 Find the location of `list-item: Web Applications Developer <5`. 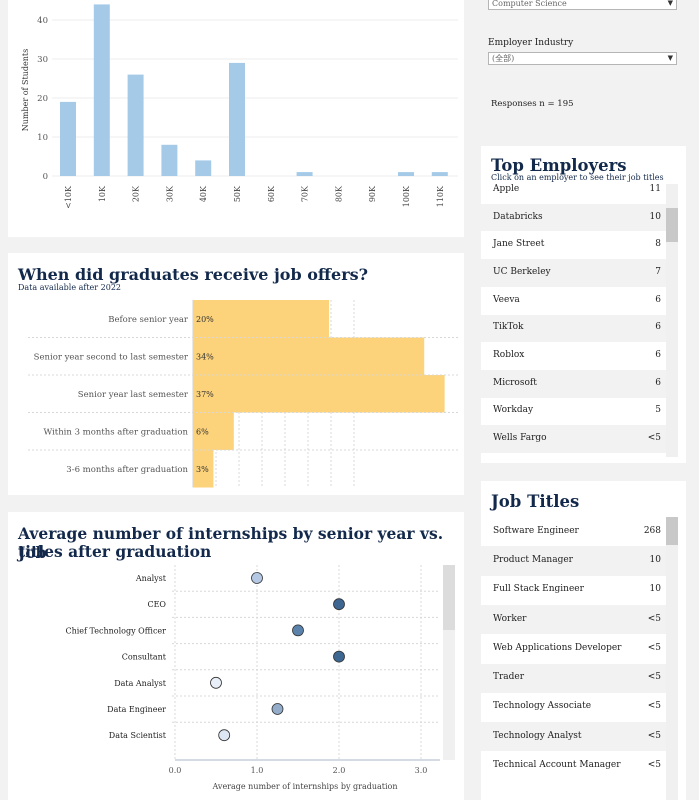

list-item: Web Applications Developer <5 is located at coordinates (573, 649).